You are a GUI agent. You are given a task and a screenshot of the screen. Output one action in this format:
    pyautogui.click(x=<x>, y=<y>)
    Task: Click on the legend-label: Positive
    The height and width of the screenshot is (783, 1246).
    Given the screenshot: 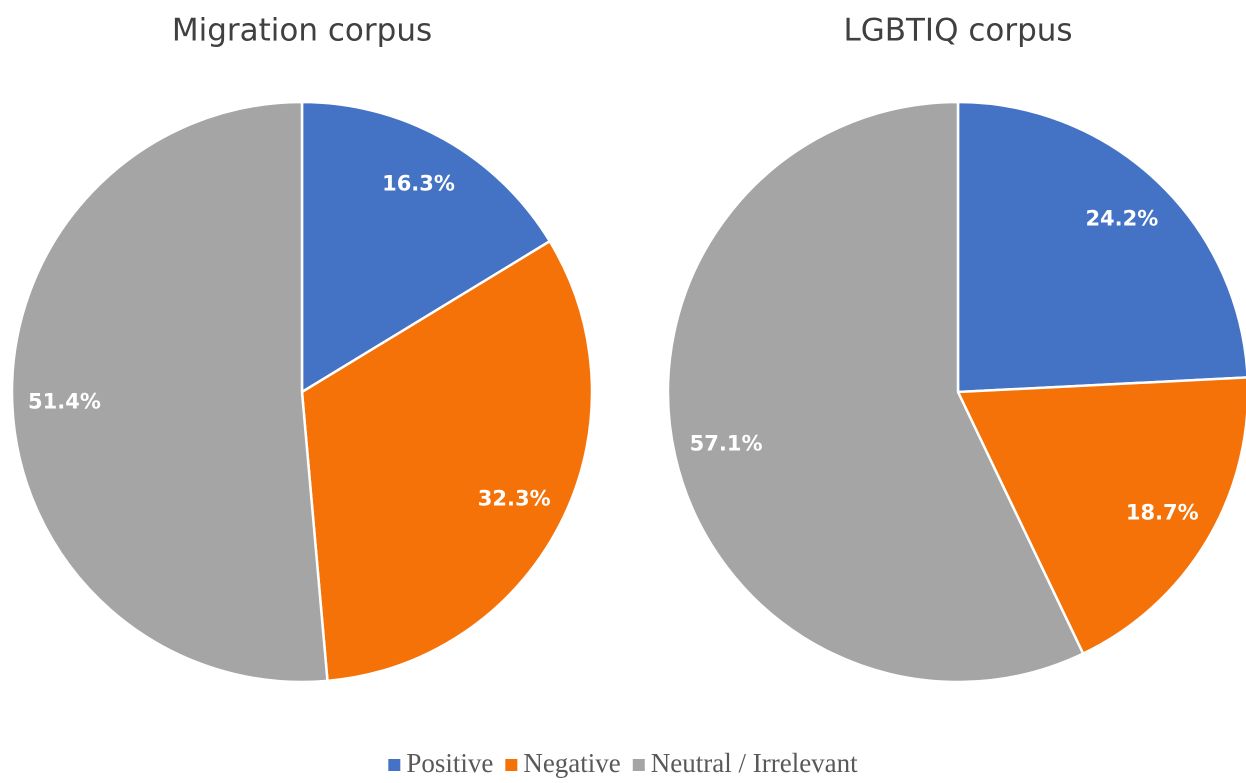 What is the action you would take?
    pyautogui.click(x=449, y=763)
    